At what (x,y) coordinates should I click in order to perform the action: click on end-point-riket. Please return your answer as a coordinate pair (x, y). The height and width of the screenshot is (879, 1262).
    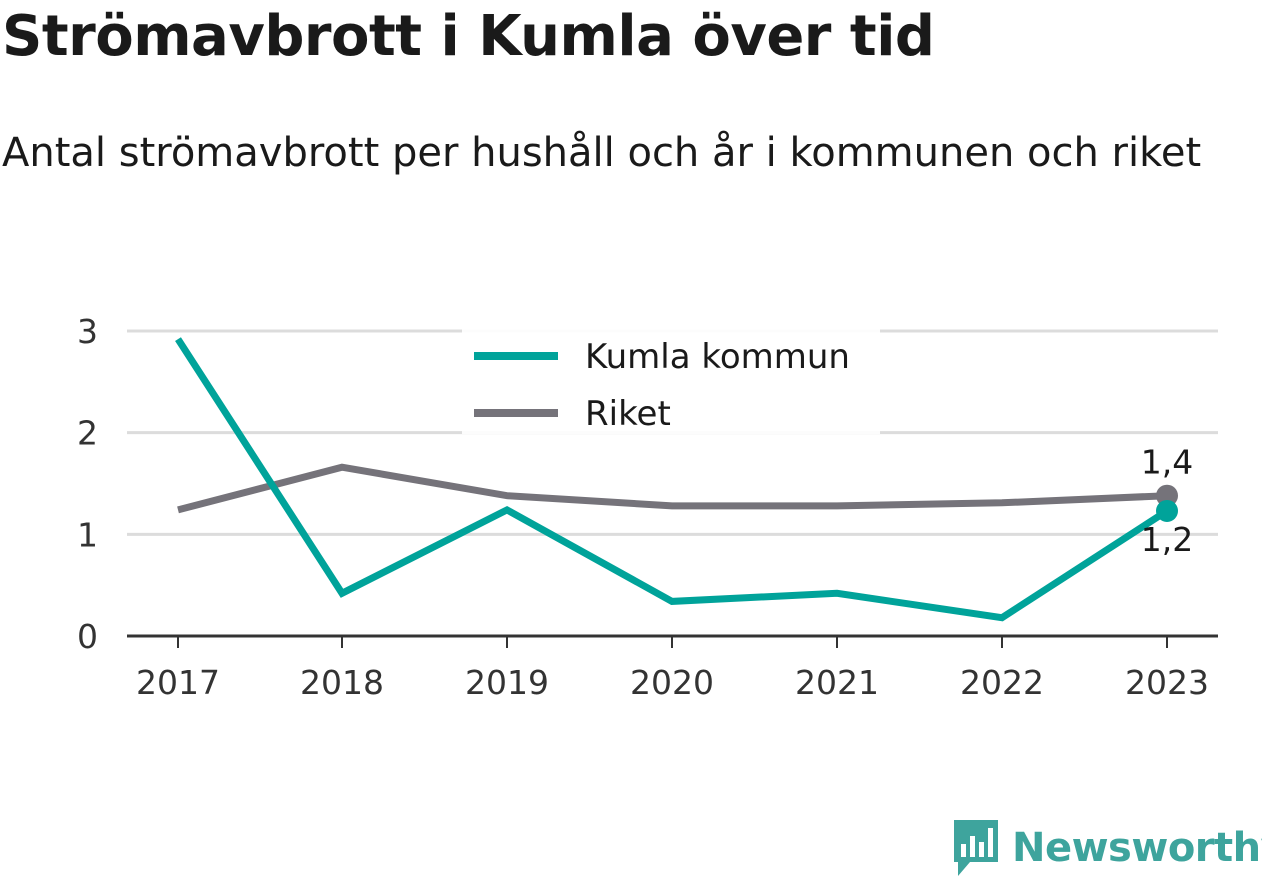
    Looking at the image, I should click on (1167, 495).